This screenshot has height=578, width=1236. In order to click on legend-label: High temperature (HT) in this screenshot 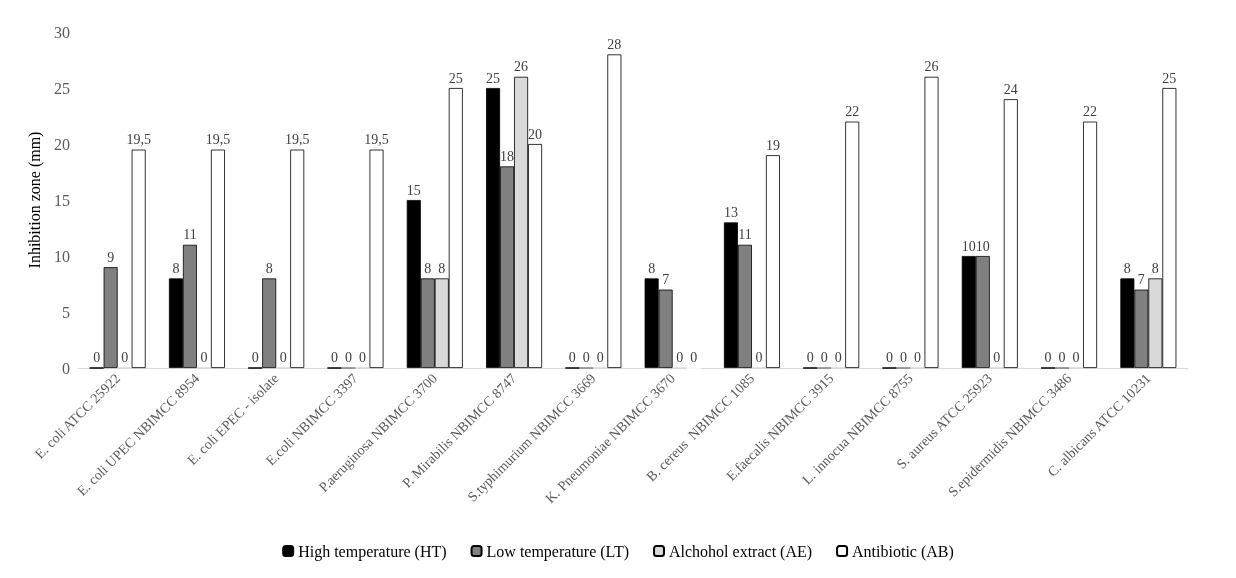, I will do `click(372, 551)`.